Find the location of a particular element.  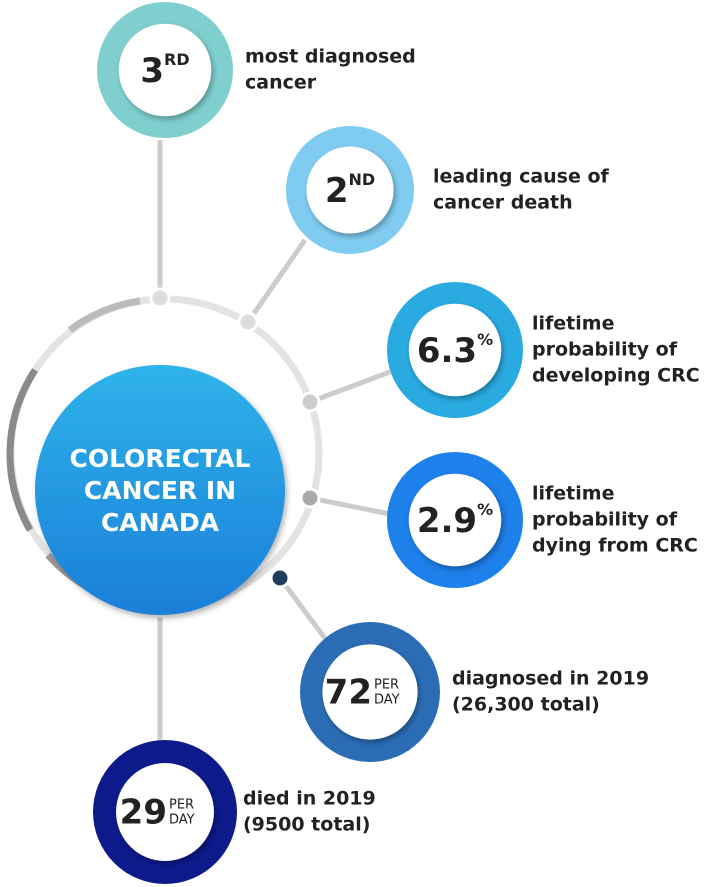

node-label: diagnosed in 2019 is located at coordinates (550, 679).